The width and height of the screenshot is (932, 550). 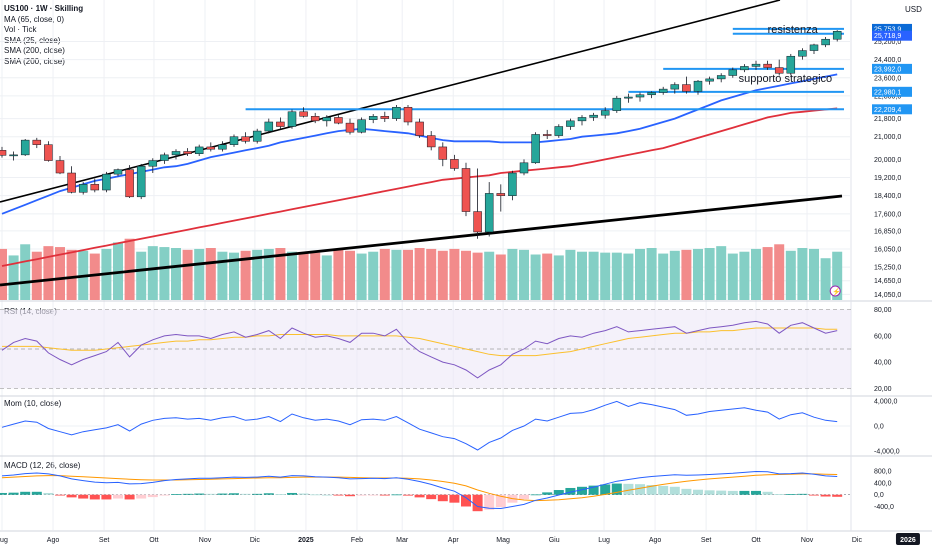 I want to click on price-tick-label: 22,800,0, so click(x=887, y=96).